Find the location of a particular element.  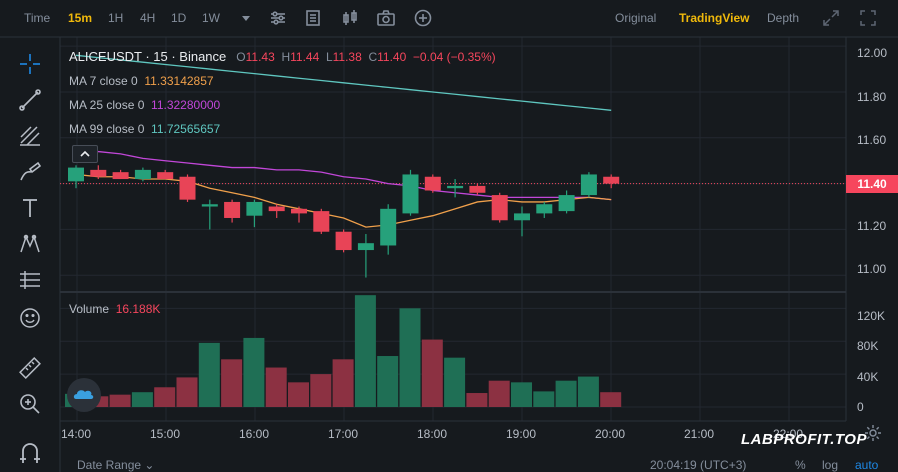

cloud-icon is located at coordinates (83, 394).